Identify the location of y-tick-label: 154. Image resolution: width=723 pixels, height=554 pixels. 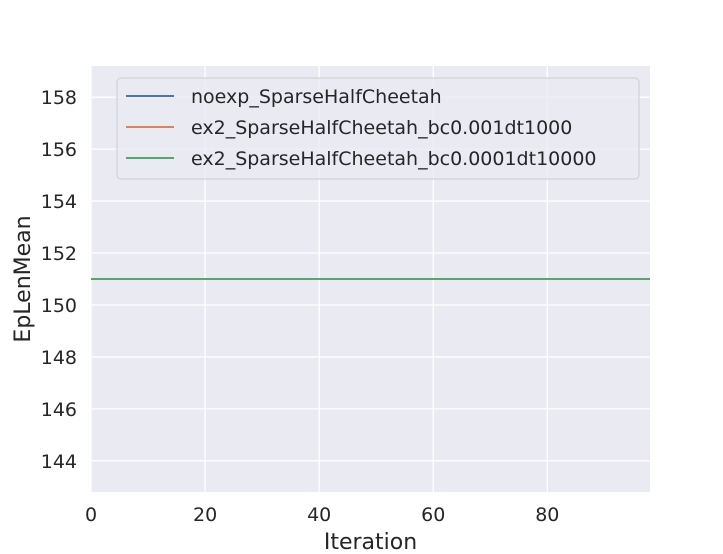
(59, 202).